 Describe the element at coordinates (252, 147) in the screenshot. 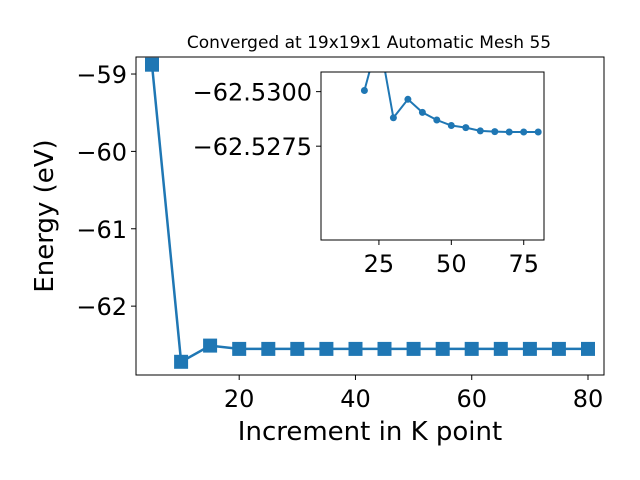

I see `inset-y-tick-label: −62.5275` at that location.